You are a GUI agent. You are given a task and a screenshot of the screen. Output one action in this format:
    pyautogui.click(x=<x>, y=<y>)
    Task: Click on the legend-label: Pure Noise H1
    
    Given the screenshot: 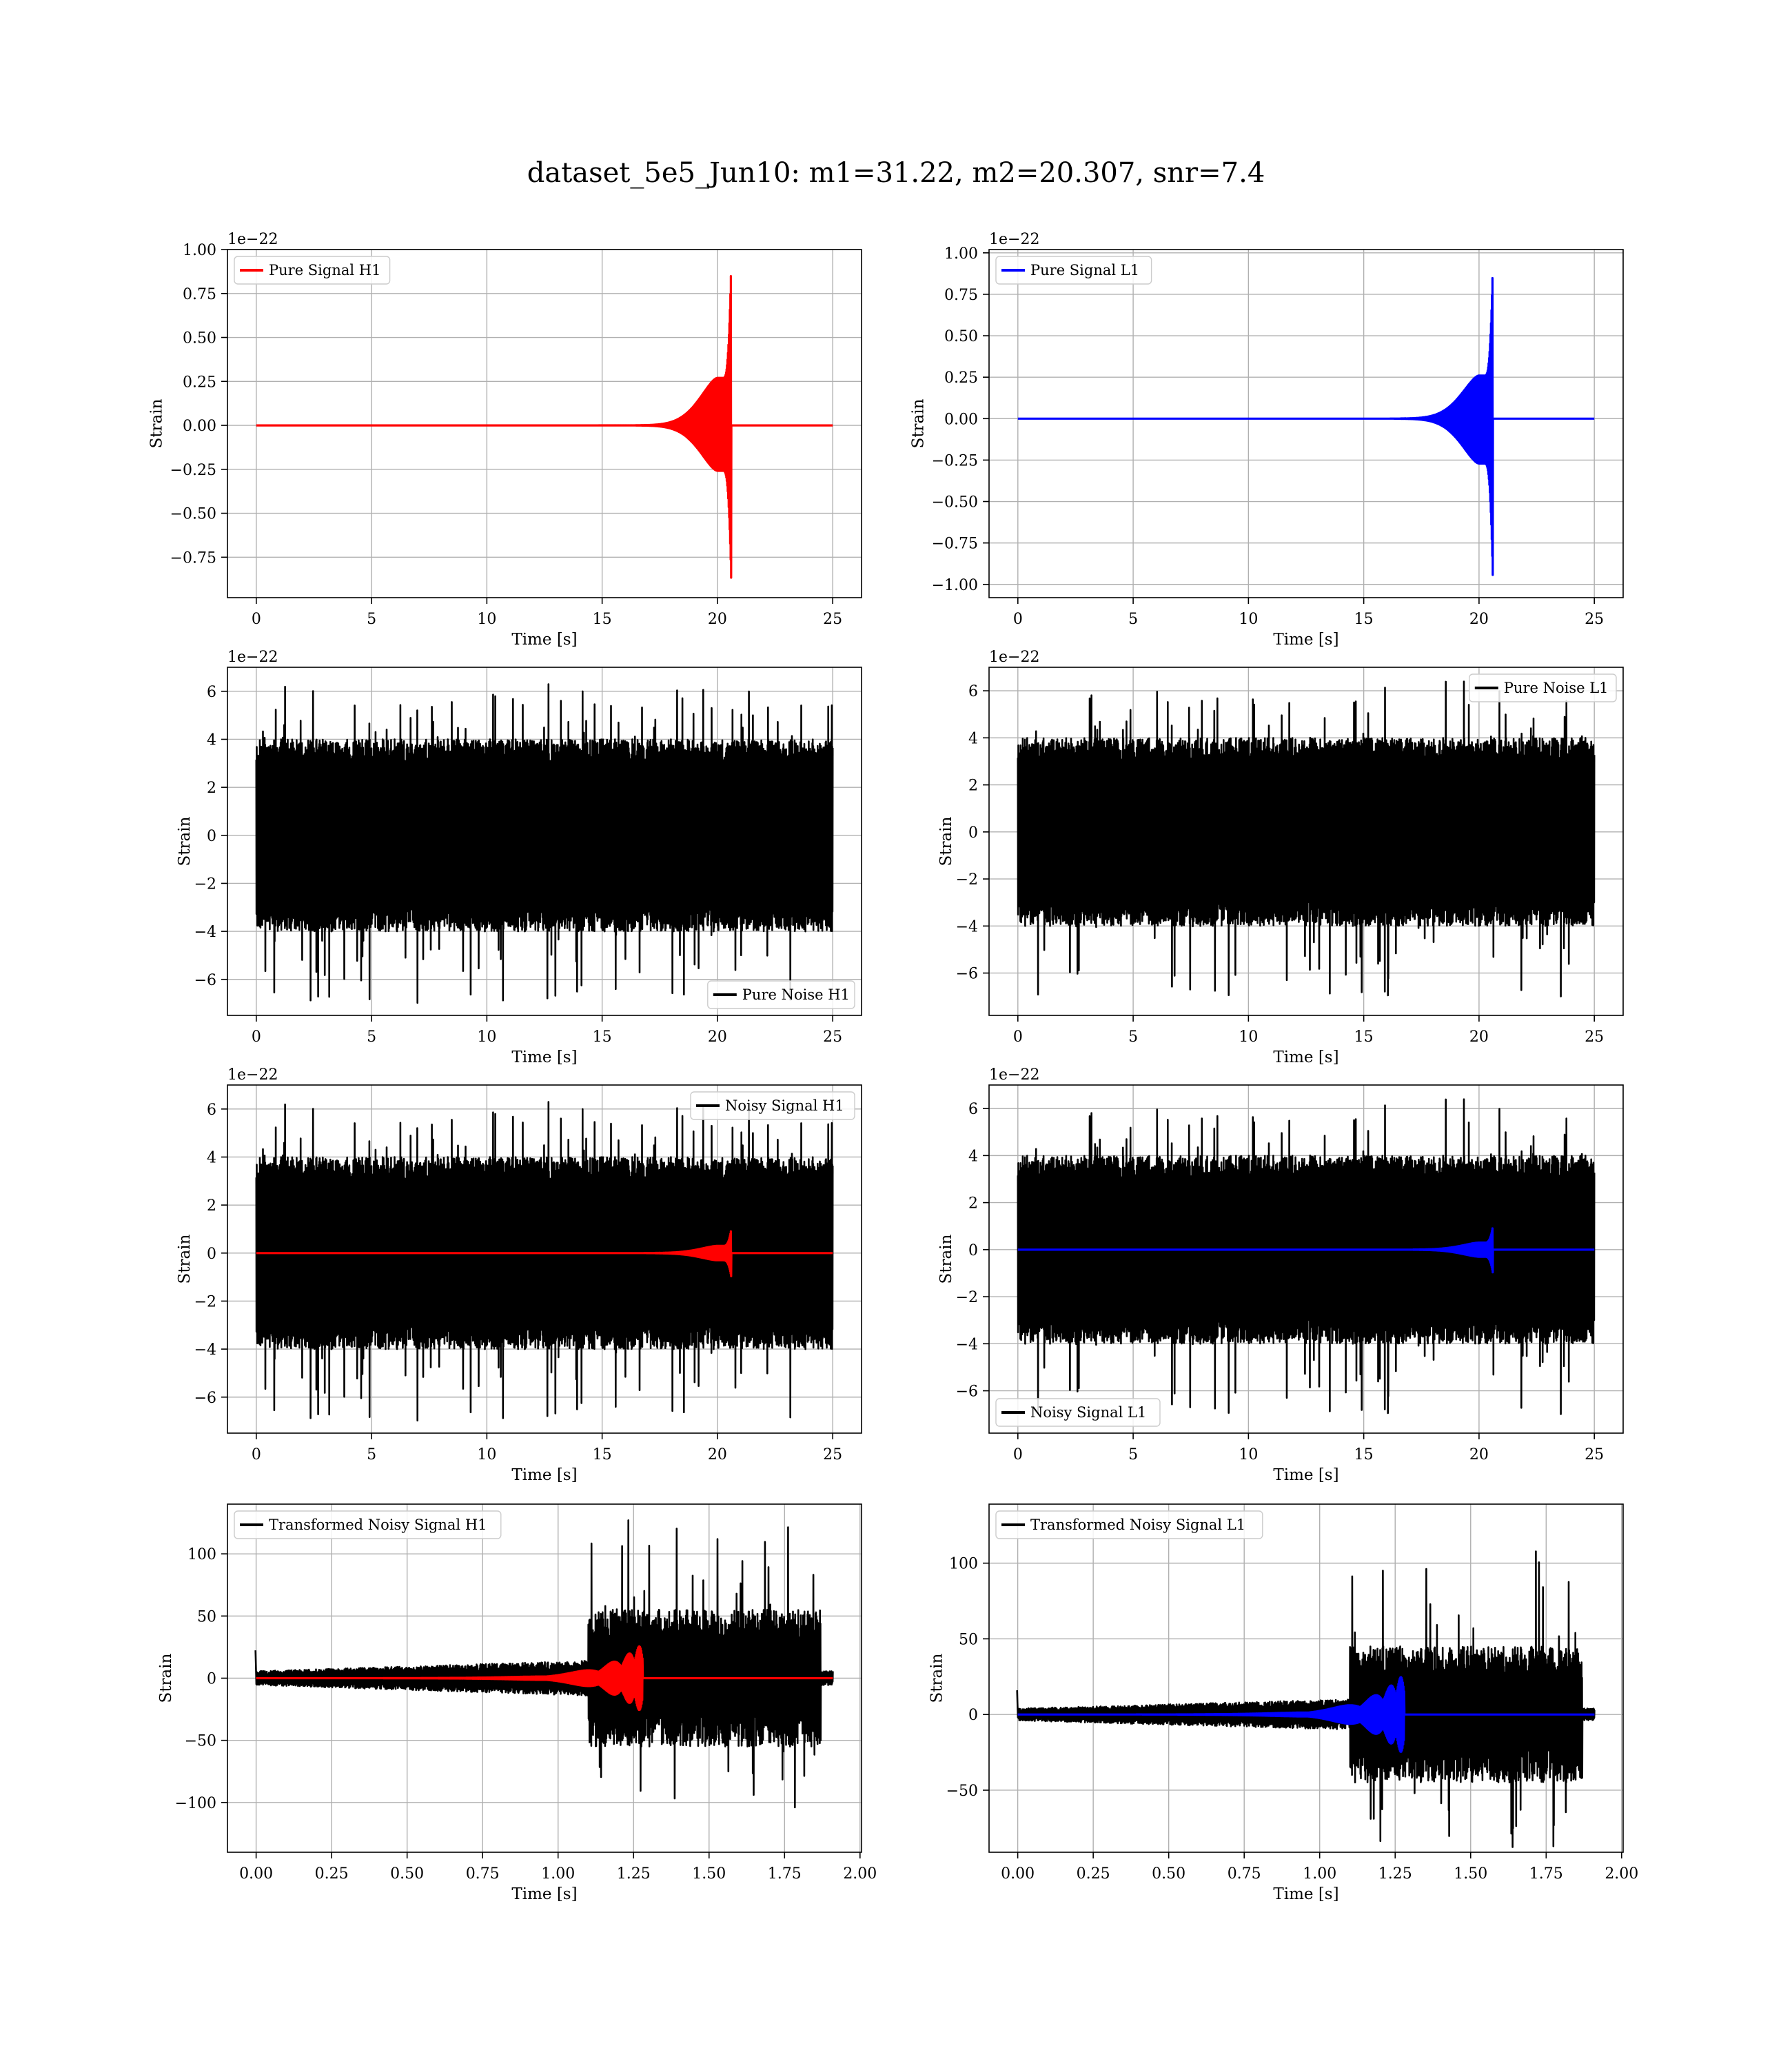 What is the action you would take?
    pyautogui.click(x=796, y=994)
    